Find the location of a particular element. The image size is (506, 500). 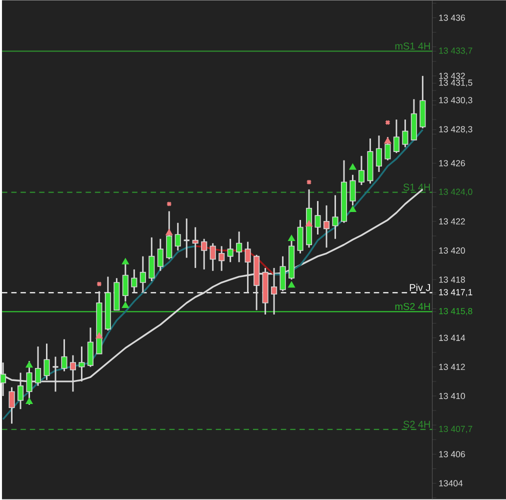

ref-line-label: Piv J is located at coordinates (420, 288).